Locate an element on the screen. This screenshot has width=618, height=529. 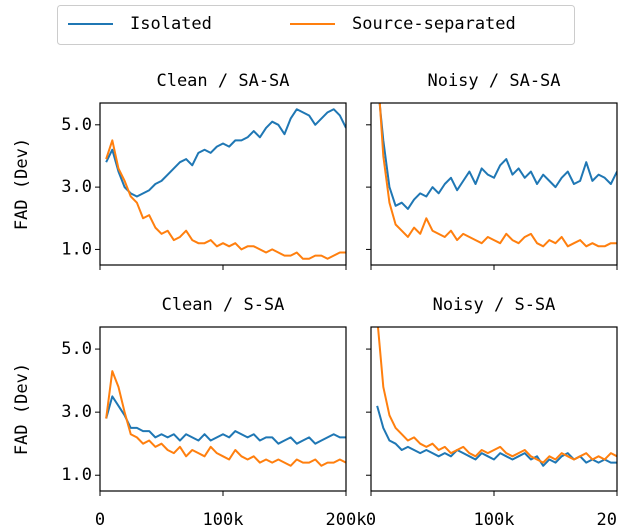
subplot-title: Clean / S-SA is located at coordinates (223, 305).